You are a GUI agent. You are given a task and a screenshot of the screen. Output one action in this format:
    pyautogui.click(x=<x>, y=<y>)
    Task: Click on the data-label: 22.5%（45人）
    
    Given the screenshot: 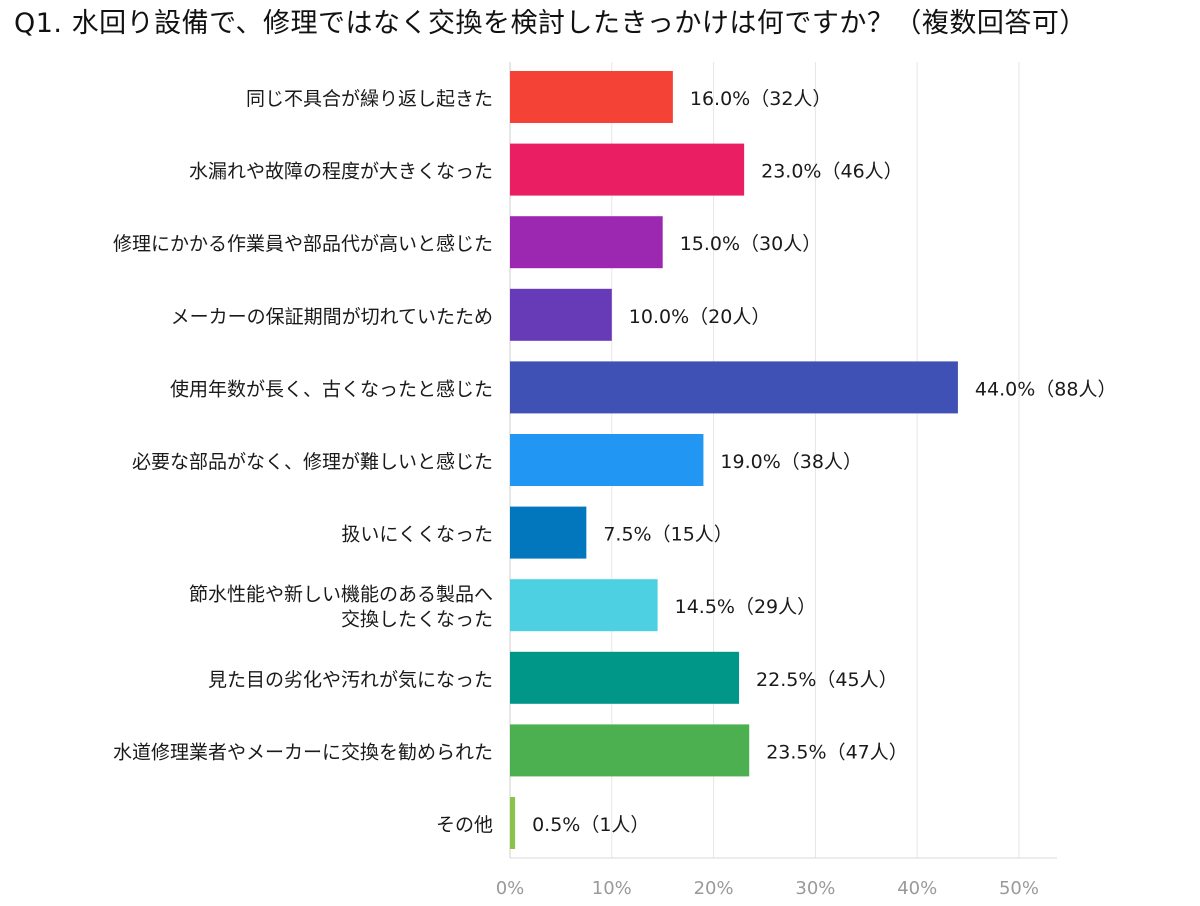 What is the action you would take?
    pyautogui.click(x=827, y=680)
    